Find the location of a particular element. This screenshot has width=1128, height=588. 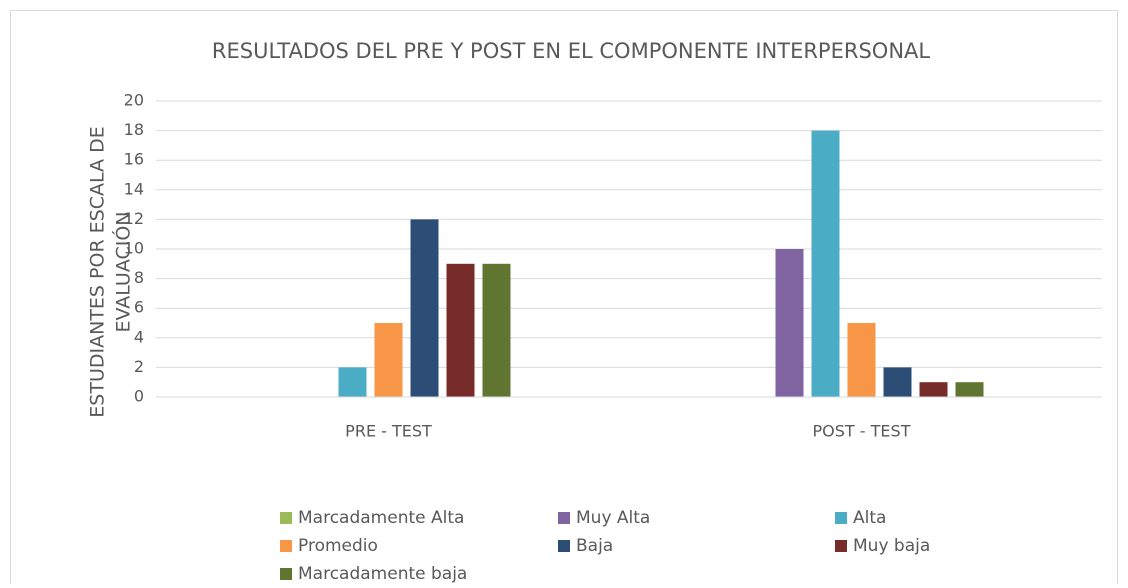

y-tick-label: 10 is located at coordinates (134, 248).